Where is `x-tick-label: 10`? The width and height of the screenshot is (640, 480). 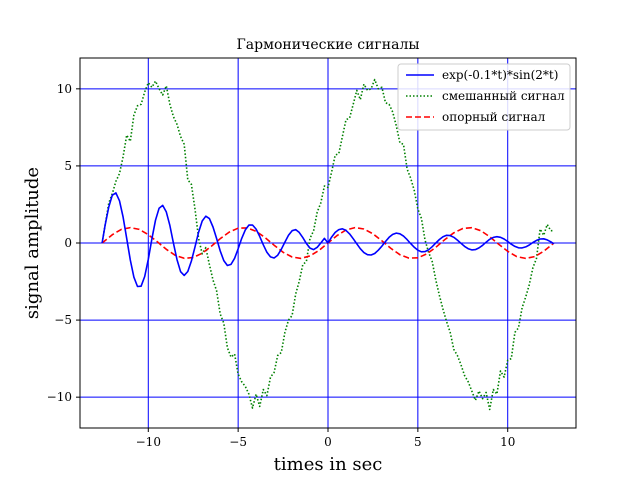 x-tick-label: 10 is located at coordinates (507, 442).